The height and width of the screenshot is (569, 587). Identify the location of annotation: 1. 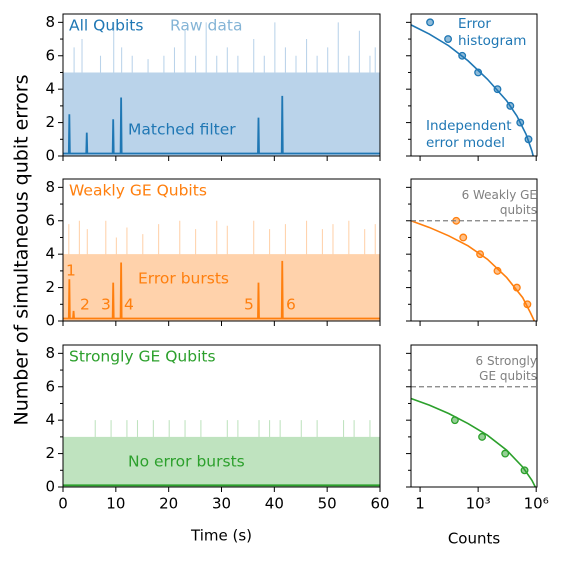
(71, 271).